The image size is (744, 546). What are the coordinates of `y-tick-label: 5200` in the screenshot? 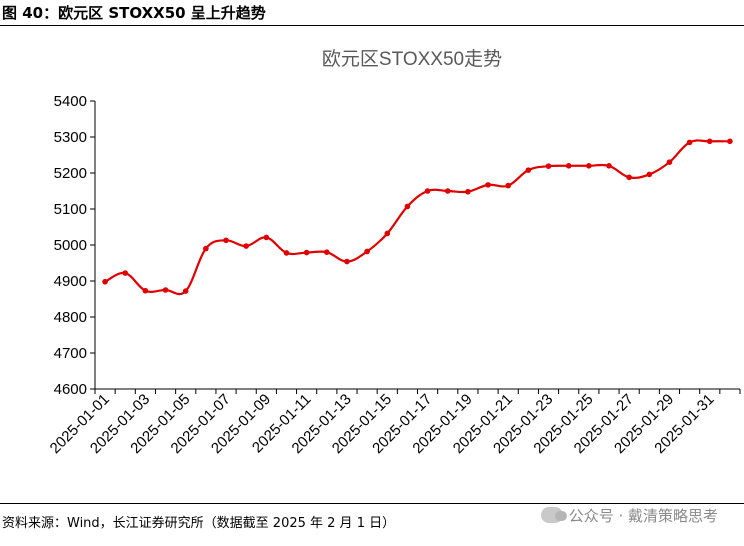 It's located at (70, 173).